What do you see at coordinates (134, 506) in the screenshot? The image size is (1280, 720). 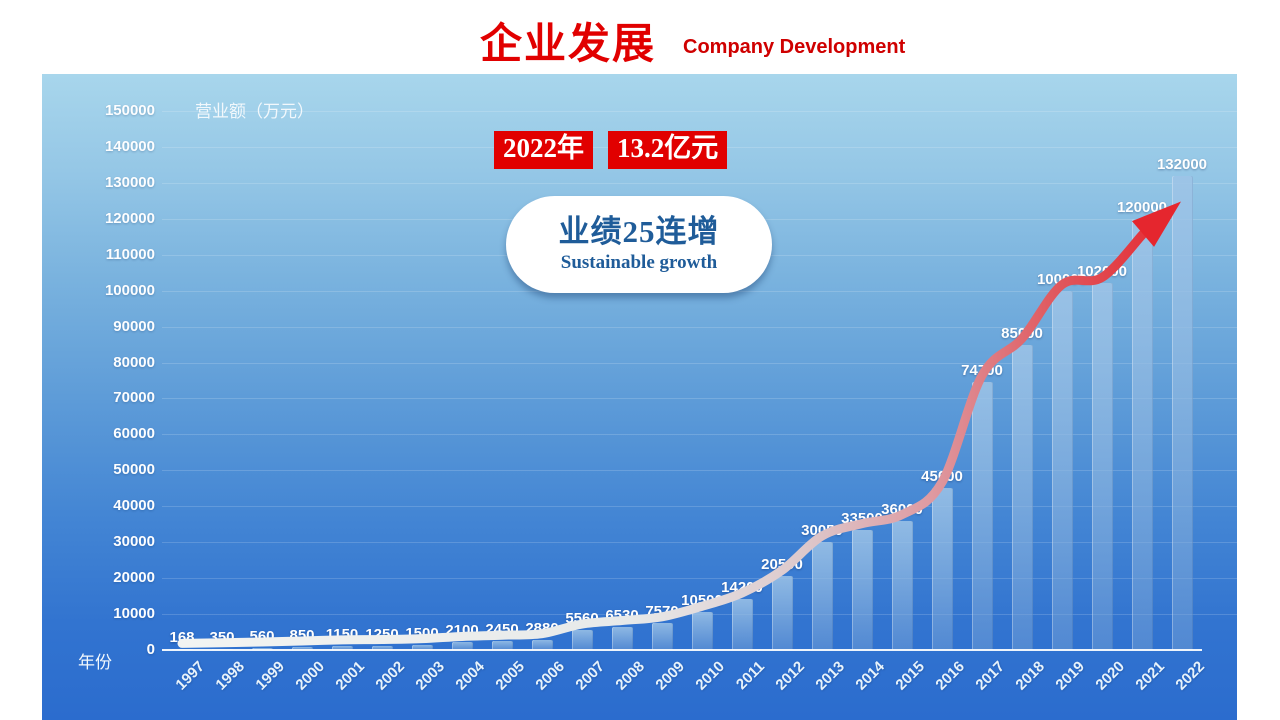 I see `y-tick-label: 40000` at bounding box center [134, 506].